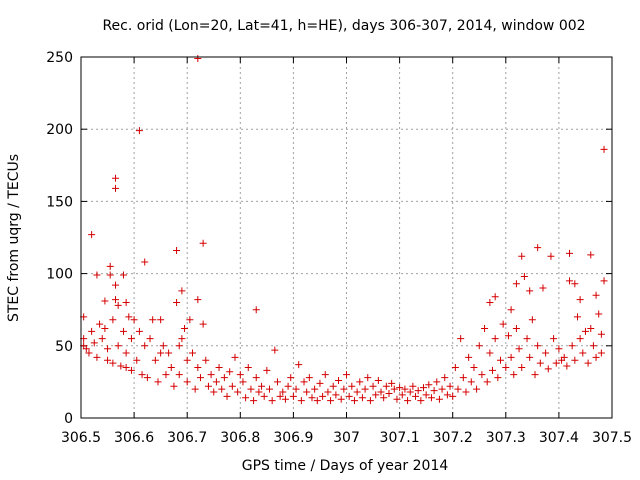 Image resolution: width=640 pixels, height=480 pixels. What do you see at coordinates (59, 58) in the screenshot?
I see `y-tick-label: 250` at bounding box center [59, 58].